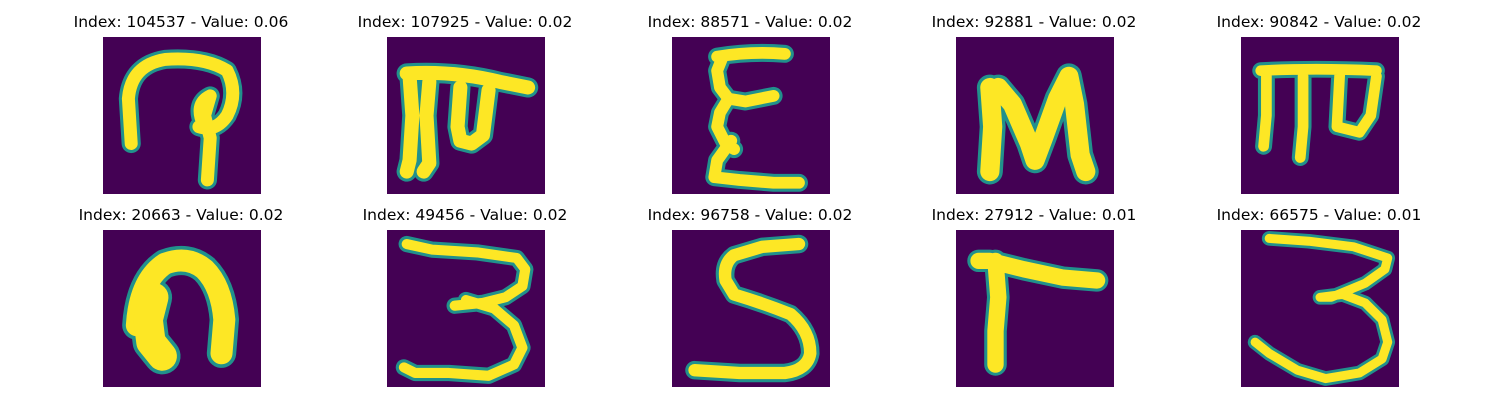 The width and height of the screenshot is (1500, 400). What do you see at coordinates (1037, 124) in the screenshot?
I see `handwritten-glyph-n` at bounding box center [1037, 124].